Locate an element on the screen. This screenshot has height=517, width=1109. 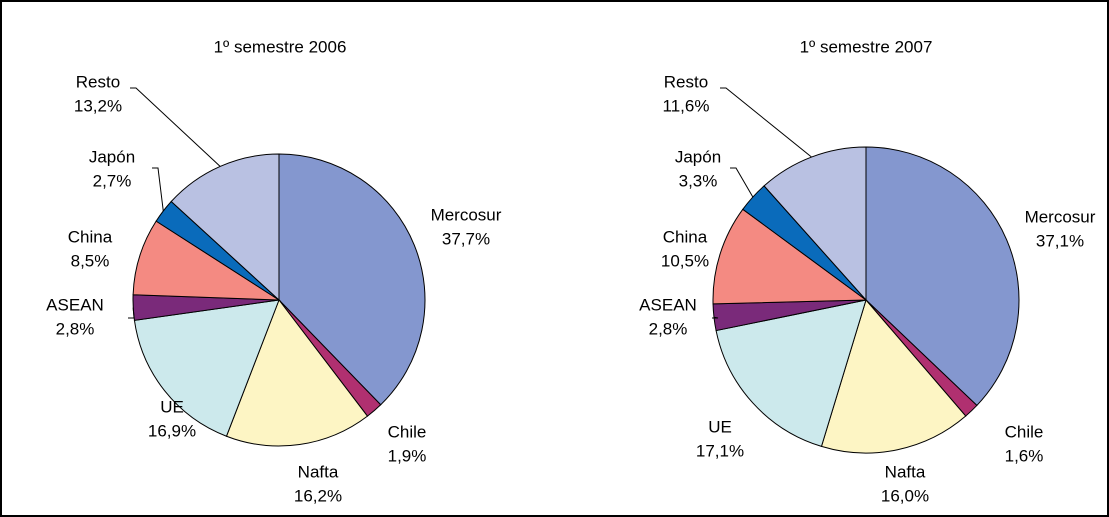
chart-title: 1º semestre 2006 is located at coordinates (280, 46).